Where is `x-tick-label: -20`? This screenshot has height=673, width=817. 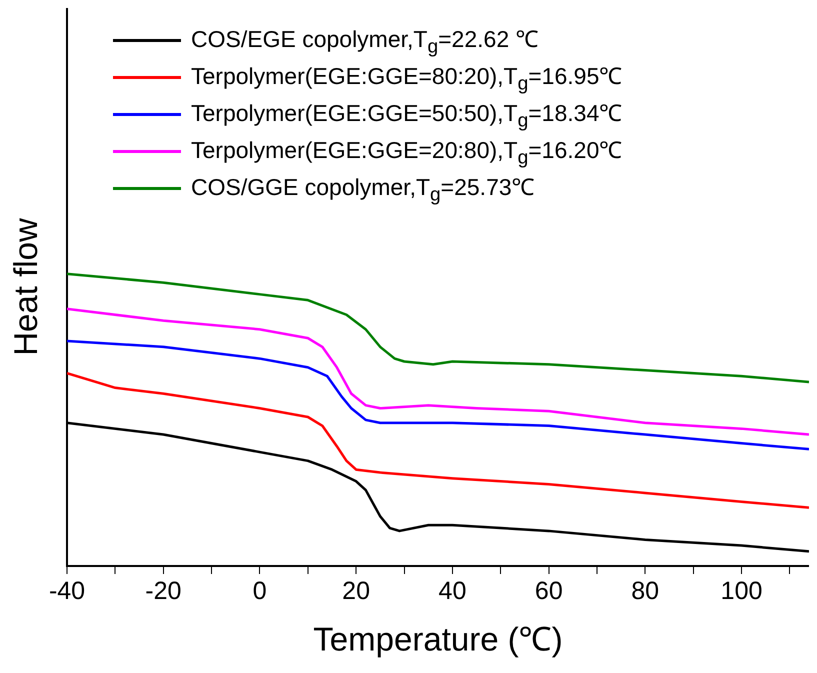 x-tick-label: -20 is located at coordinates (163, 590).